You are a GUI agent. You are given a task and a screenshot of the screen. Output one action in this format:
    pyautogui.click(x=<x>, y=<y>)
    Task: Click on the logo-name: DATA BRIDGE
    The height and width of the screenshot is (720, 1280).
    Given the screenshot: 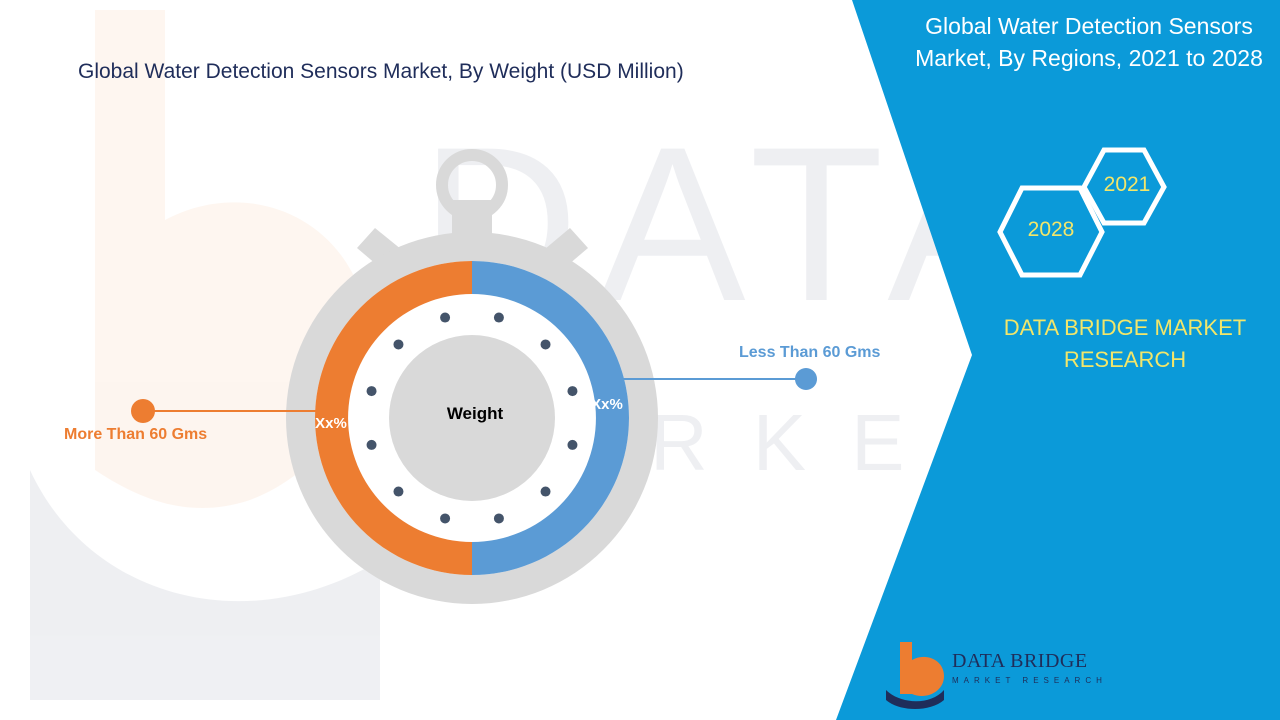 What is the action you would take?
    pyautogui.click(x=1020, y=661)
    